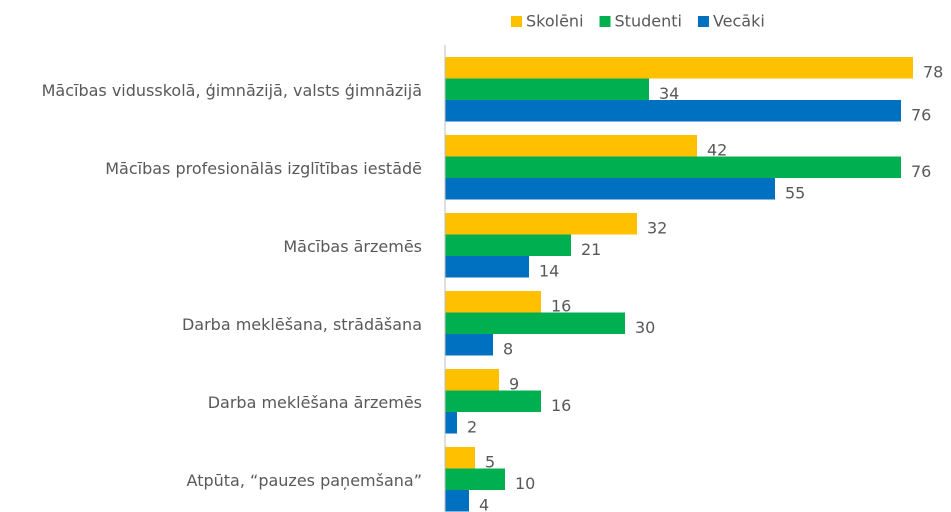  I want to click on value-label: 4, so click(484, 503).